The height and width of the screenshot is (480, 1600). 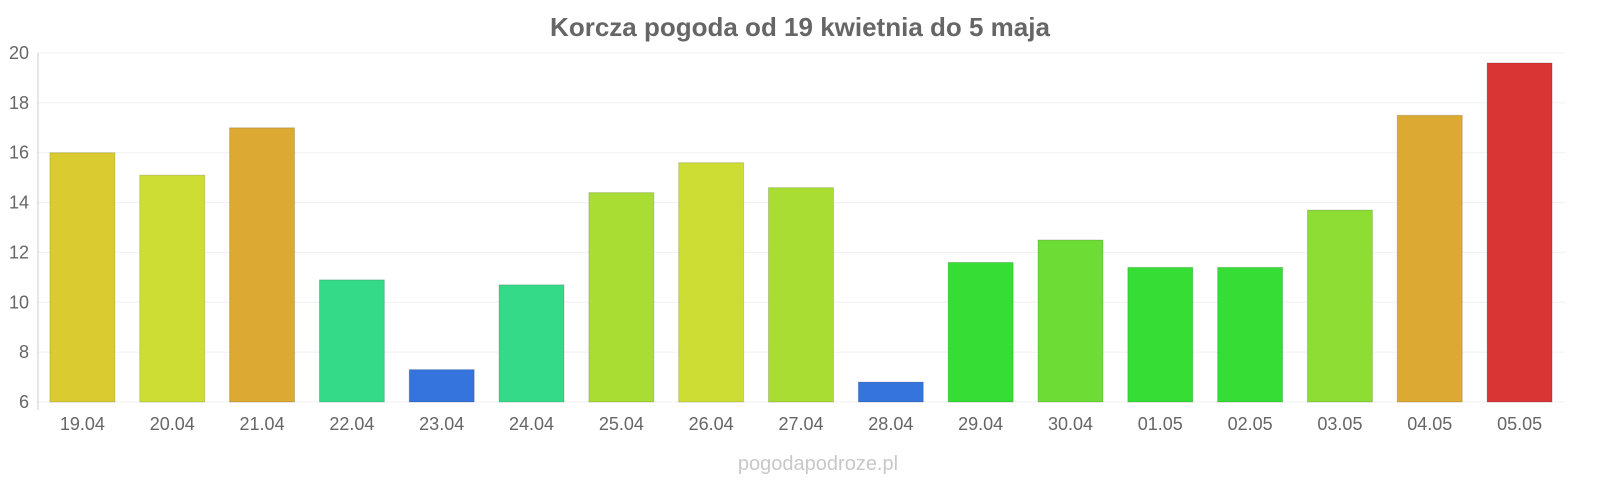 What do you see at coordinates (1429, 424) in the screenshot?
I see `x-tick-label: 04.05` at bounding box center [1429, 424].